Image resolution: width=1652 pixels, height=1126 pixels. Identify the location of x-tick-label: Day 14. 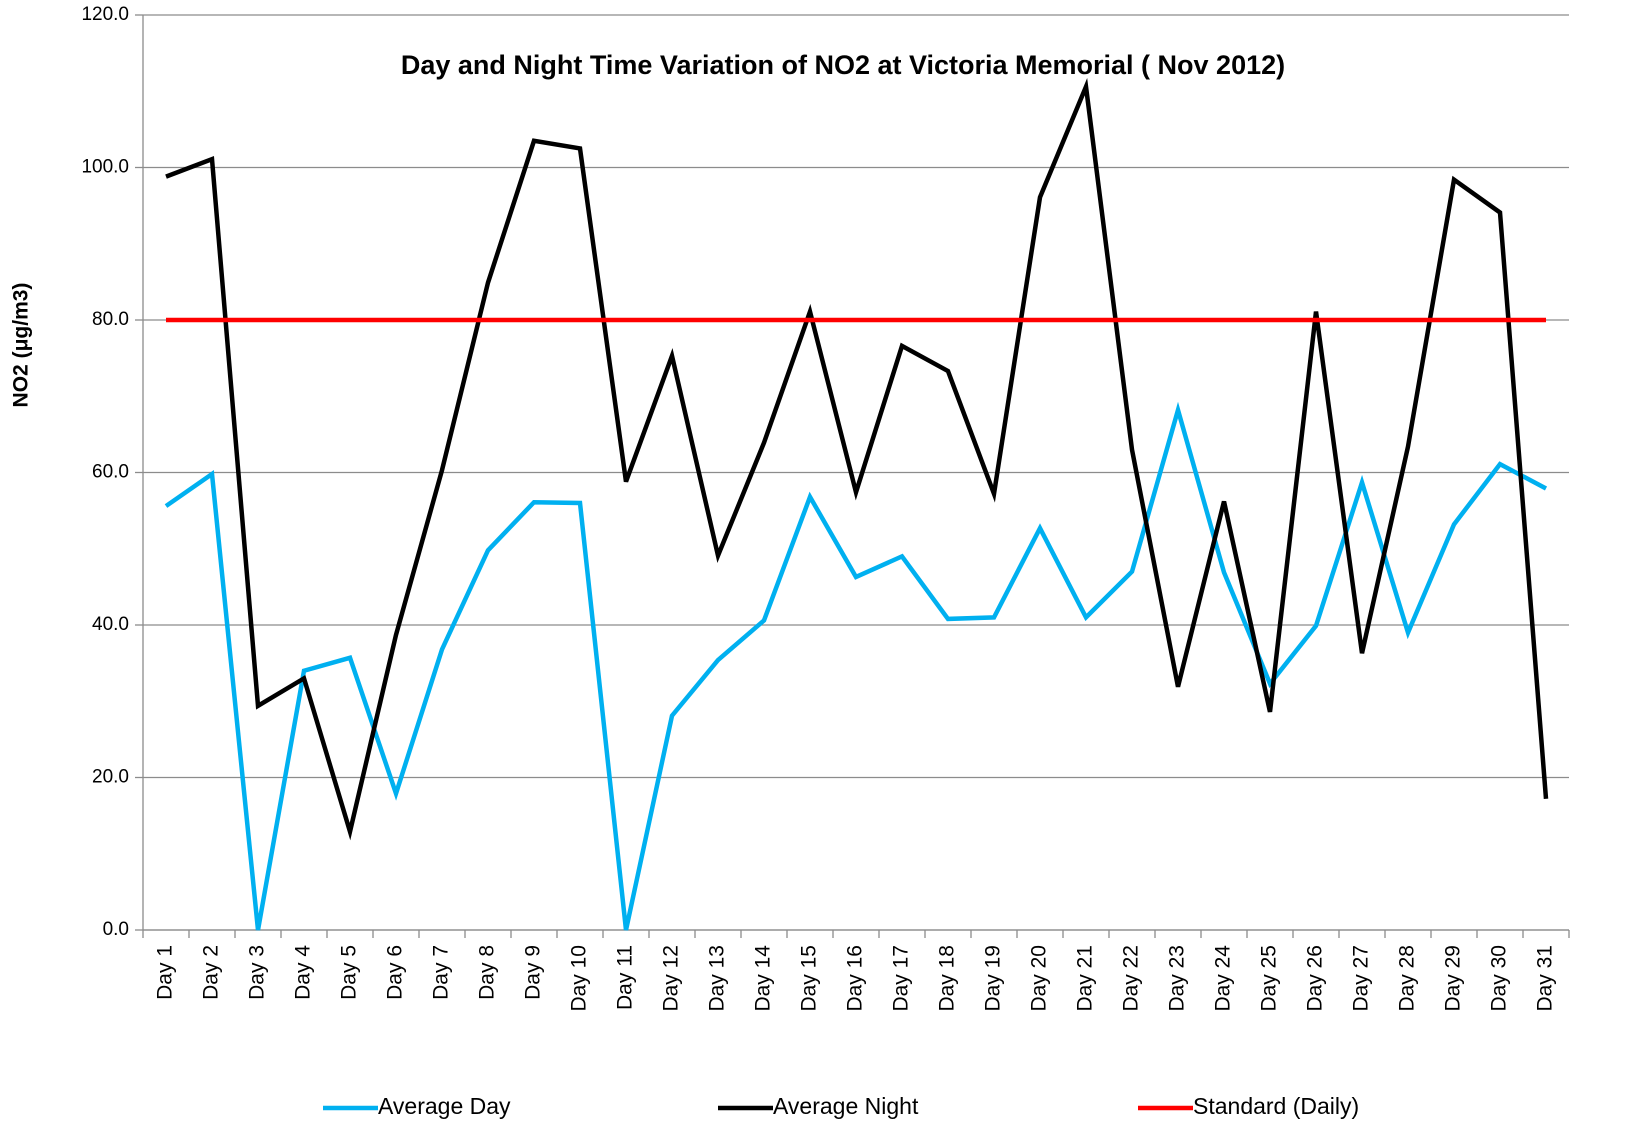
(763, 978).